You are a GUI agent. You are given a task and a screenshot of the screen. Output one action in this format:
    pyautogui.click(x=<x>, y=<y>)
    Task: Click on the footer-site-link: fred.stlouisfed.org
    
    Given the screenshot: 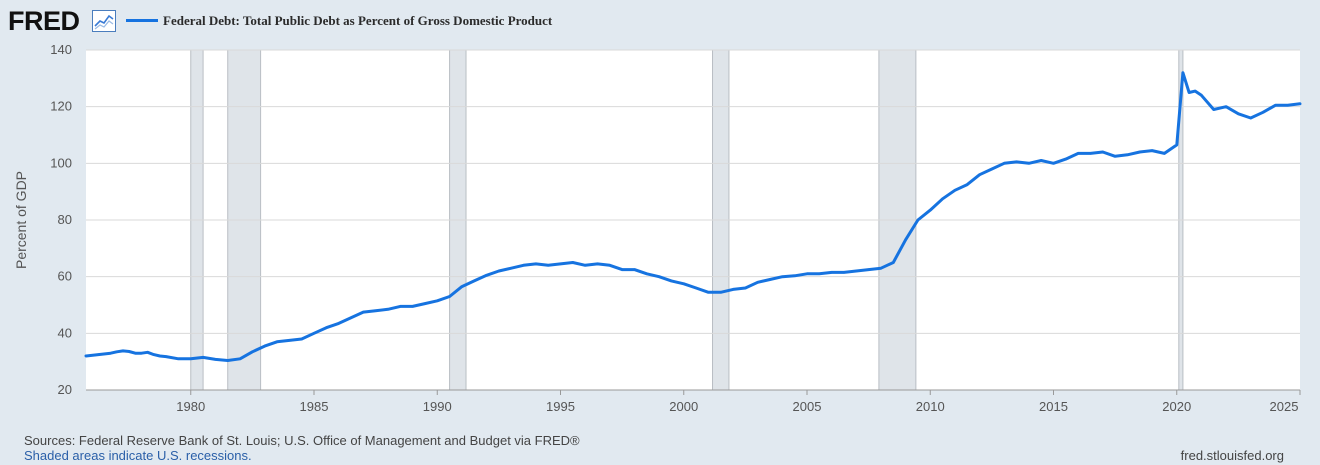 What is the action you would take?
    pyautogui.click(x=1232, y=455)
    